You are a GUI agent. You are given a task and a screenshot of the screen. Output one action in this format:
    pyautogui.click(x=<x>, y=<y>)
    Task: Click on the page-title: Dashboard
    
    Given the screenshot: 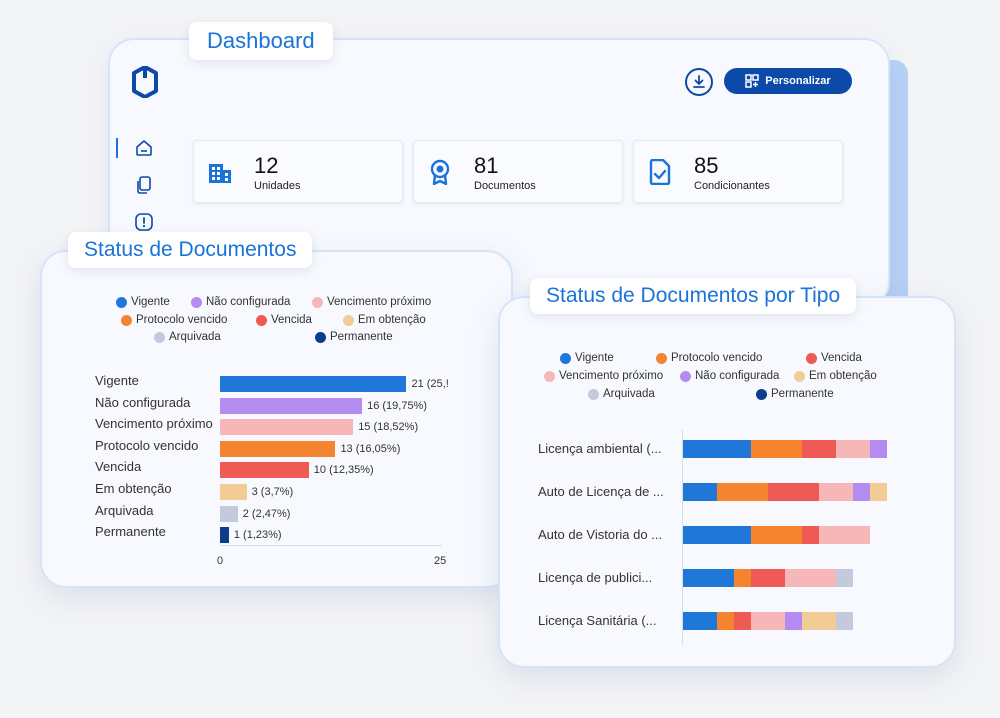 What is the action you would take?
    pyautogui.click(x=261, y=41)
    